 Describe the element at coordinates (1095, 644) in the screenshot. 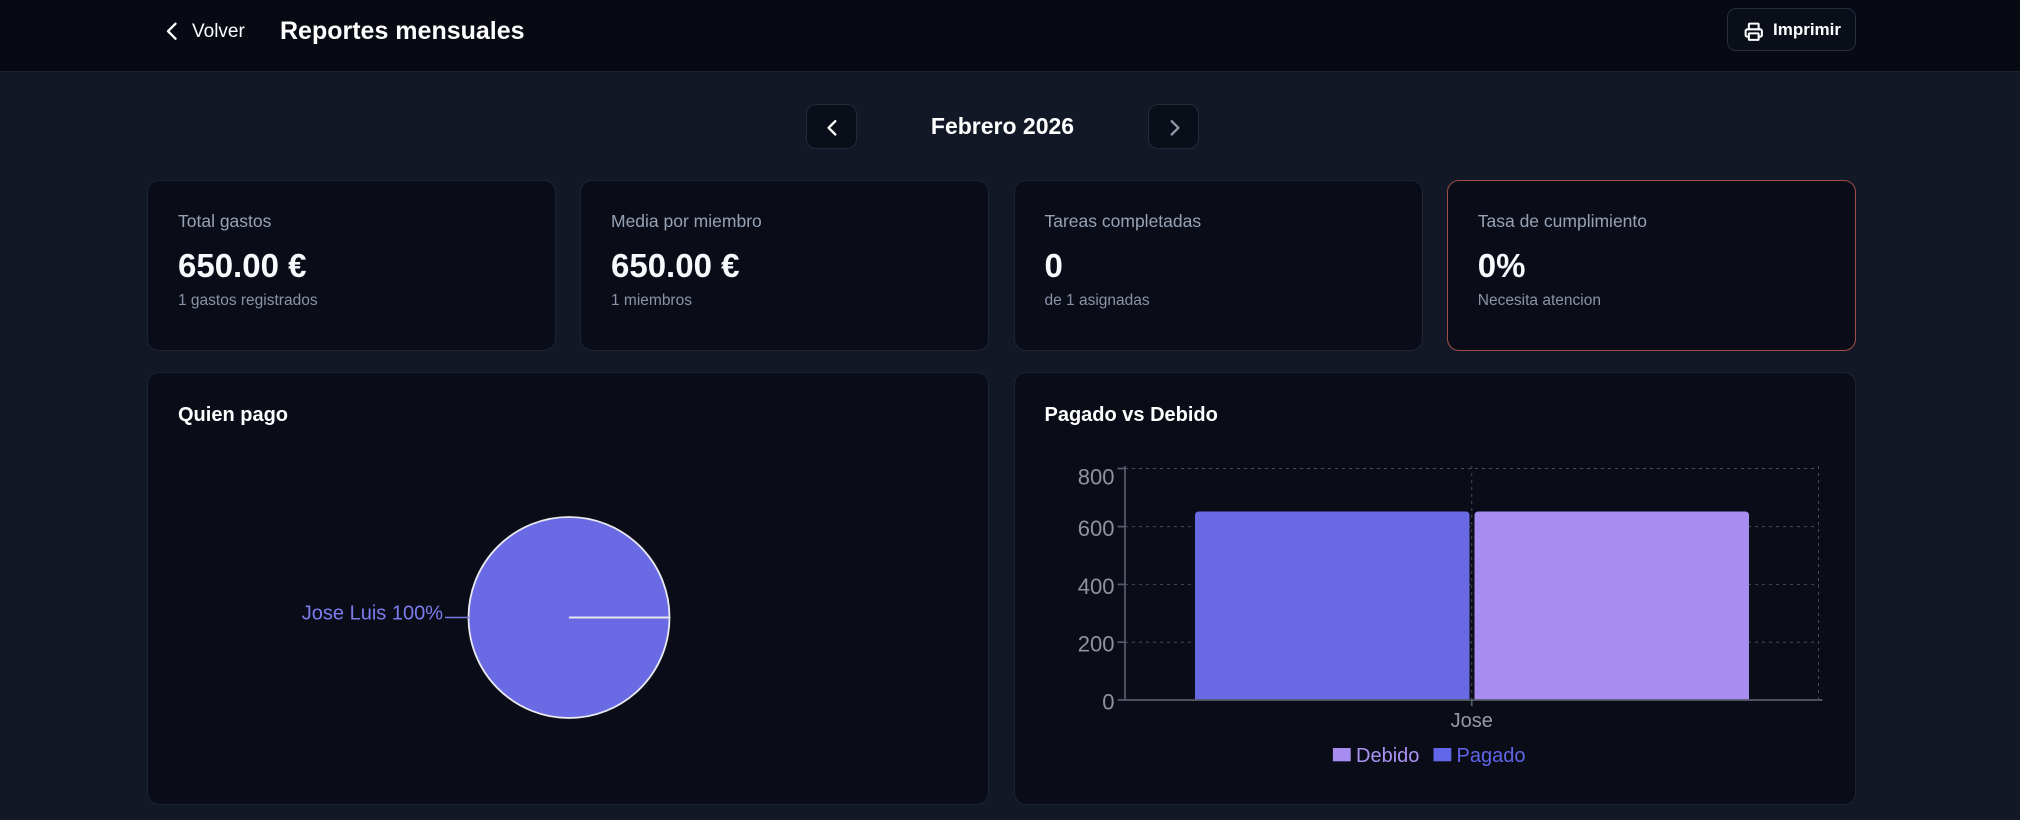

I see `svg-text: 200` at that location.